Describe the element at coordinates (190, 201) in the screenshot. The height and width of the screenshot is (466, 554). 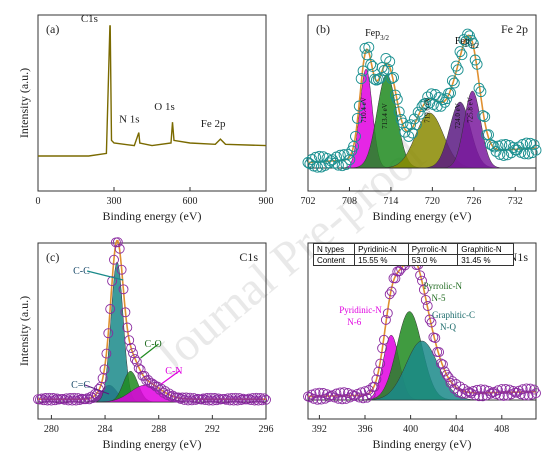
I see `x-tick-label: 600` at that location.